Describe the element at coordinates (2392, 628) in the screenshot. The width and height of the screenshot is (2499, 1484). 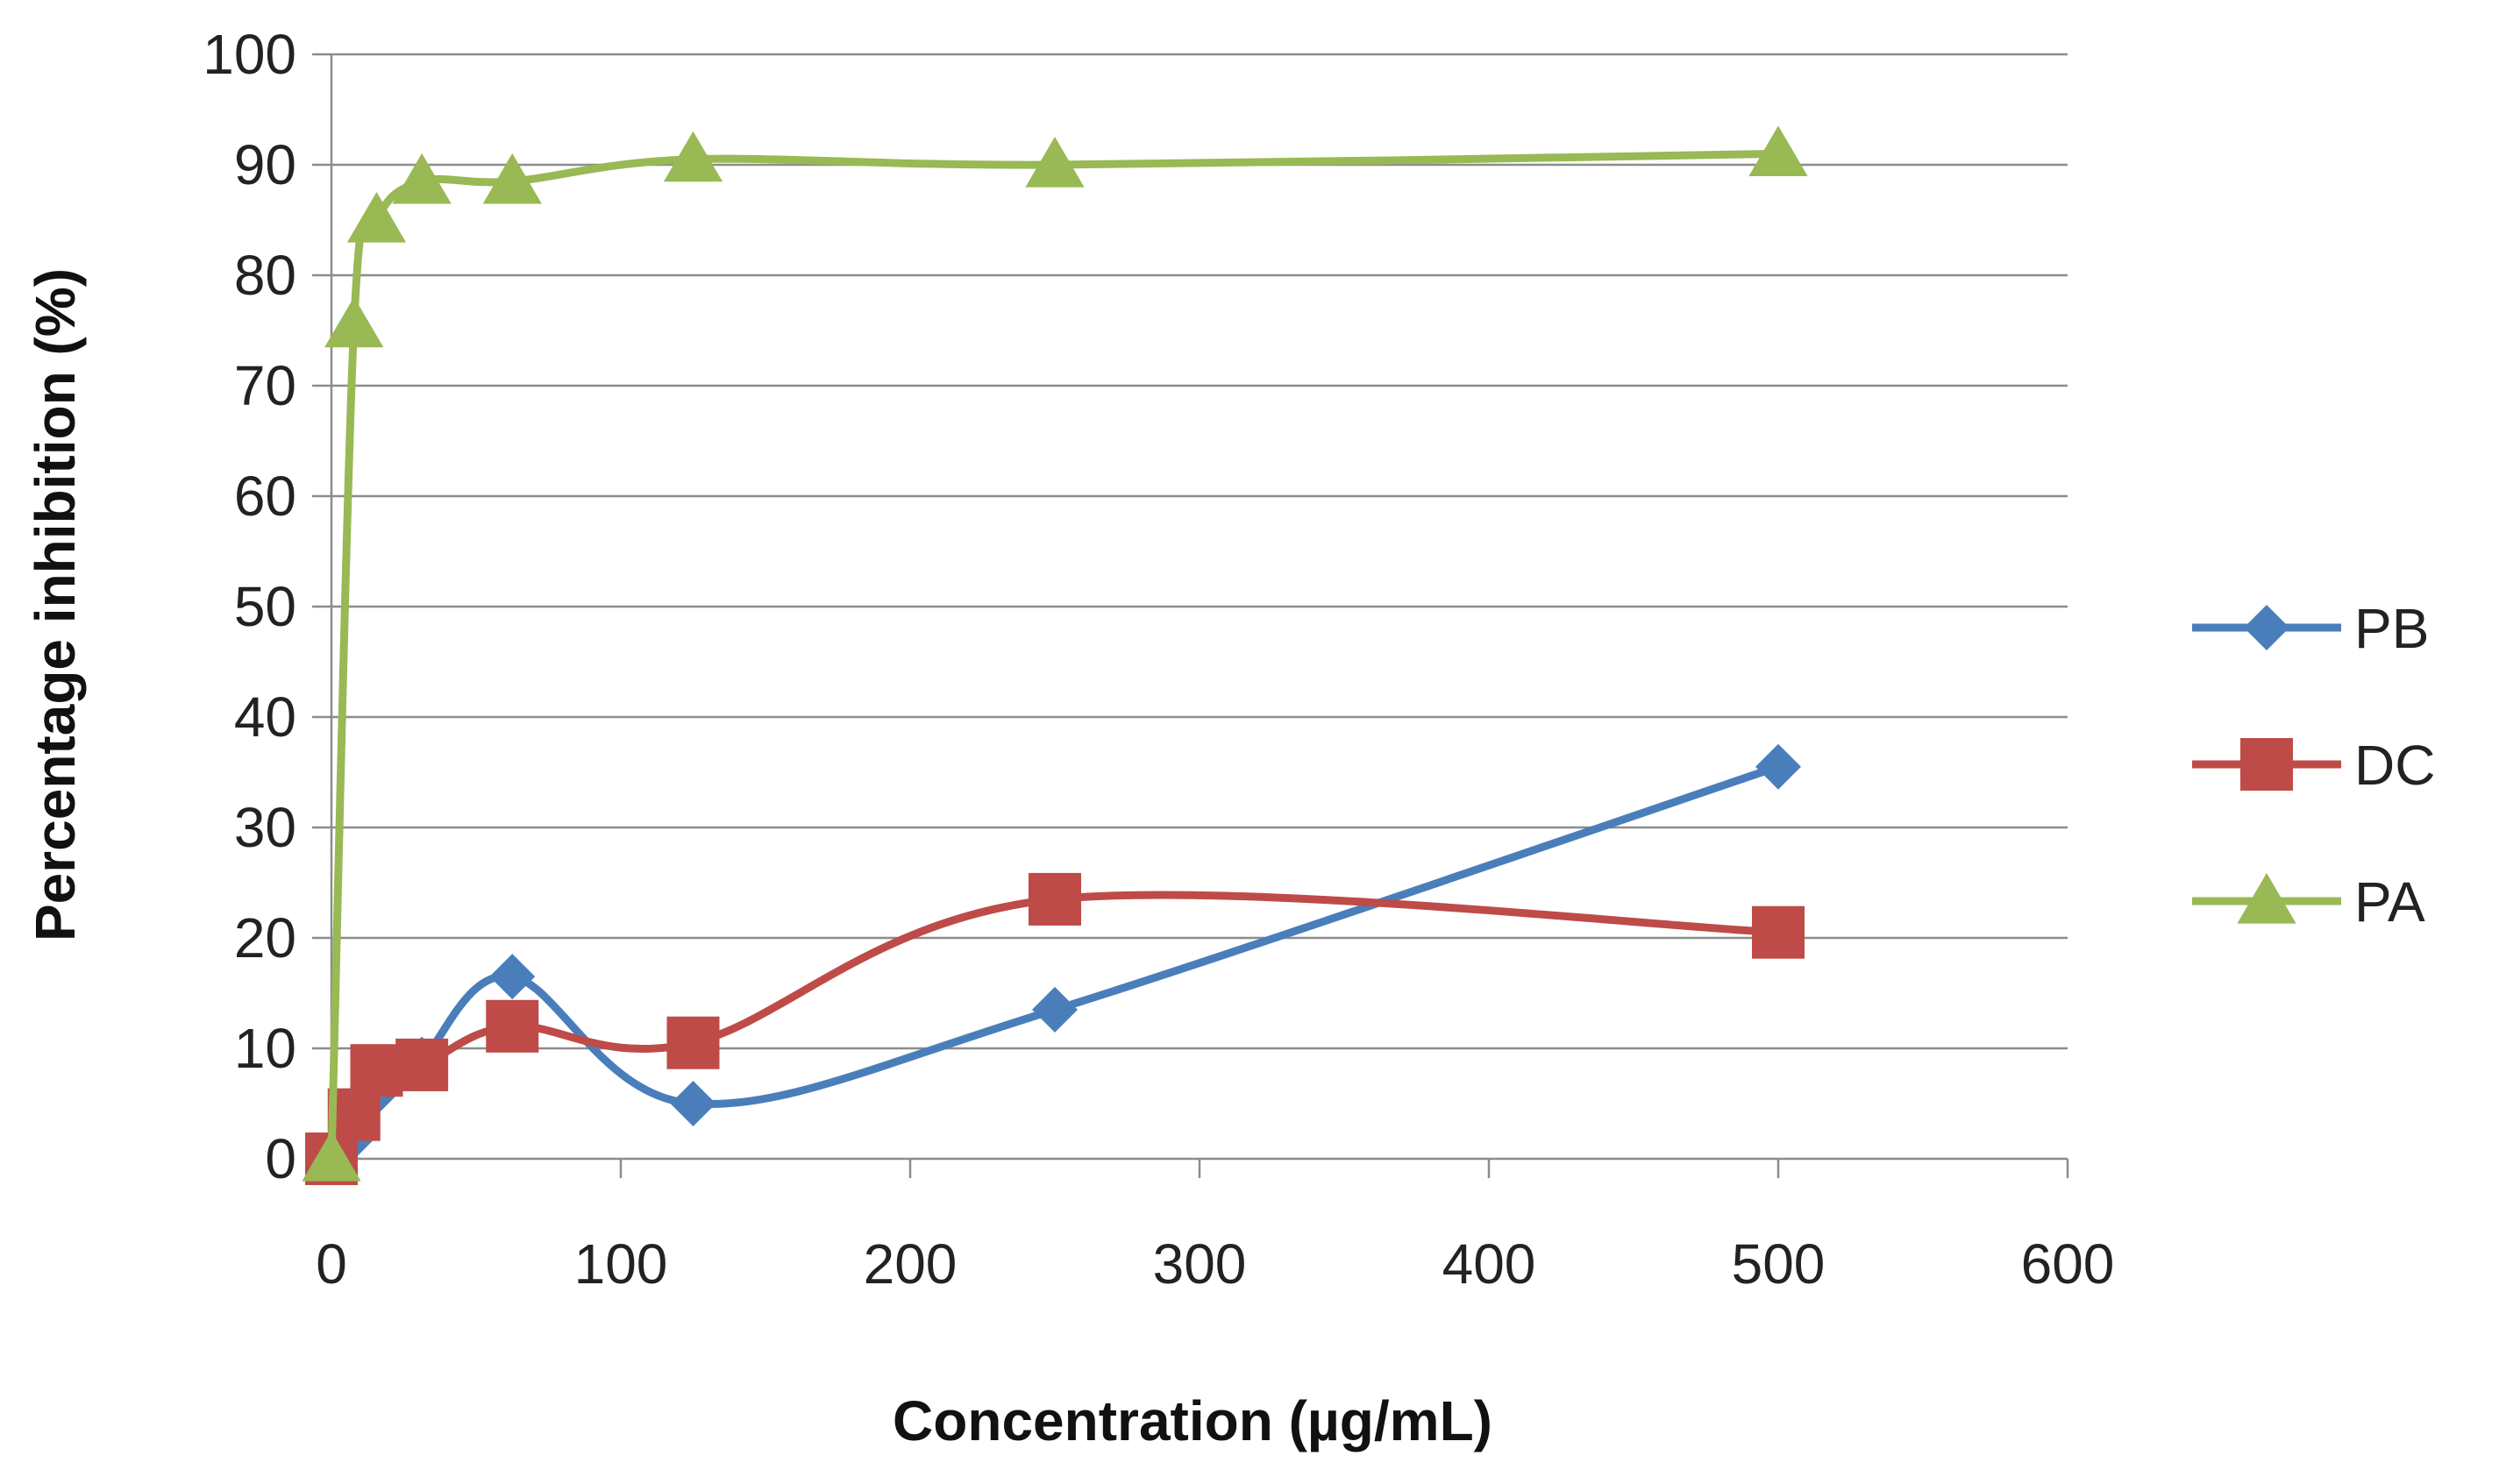
I see `legend-label-pb: PB` at that location.